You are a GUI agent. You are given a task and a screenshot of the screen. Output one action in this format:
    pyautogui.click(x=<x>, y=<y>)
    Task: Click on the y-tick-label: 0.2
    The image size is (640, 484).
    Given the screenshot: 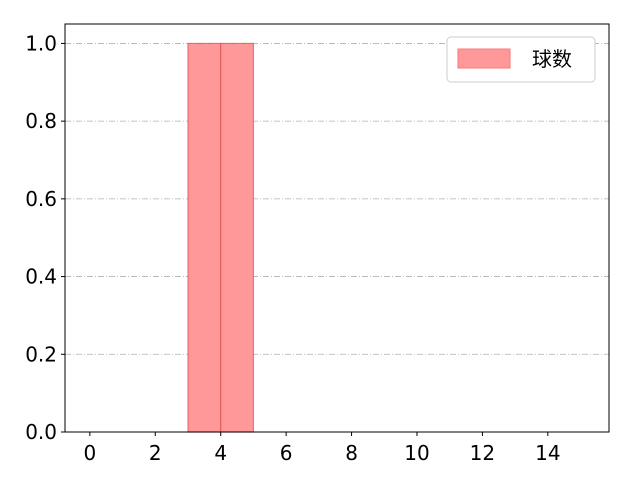 What is the action you would take?
    pyautogui.click(x=41, y=354)
    